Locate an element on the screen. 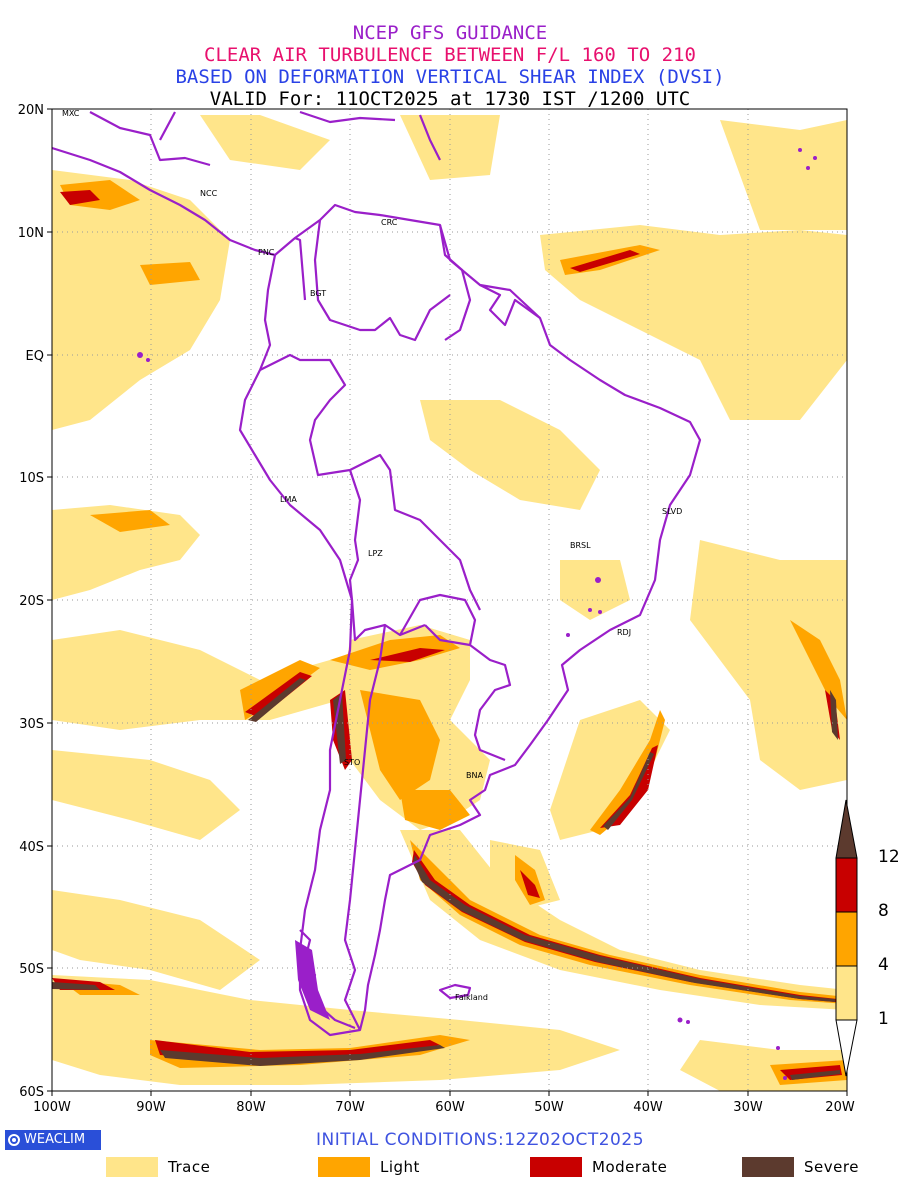  colorbar-trace is located at coordinates (846, 993).